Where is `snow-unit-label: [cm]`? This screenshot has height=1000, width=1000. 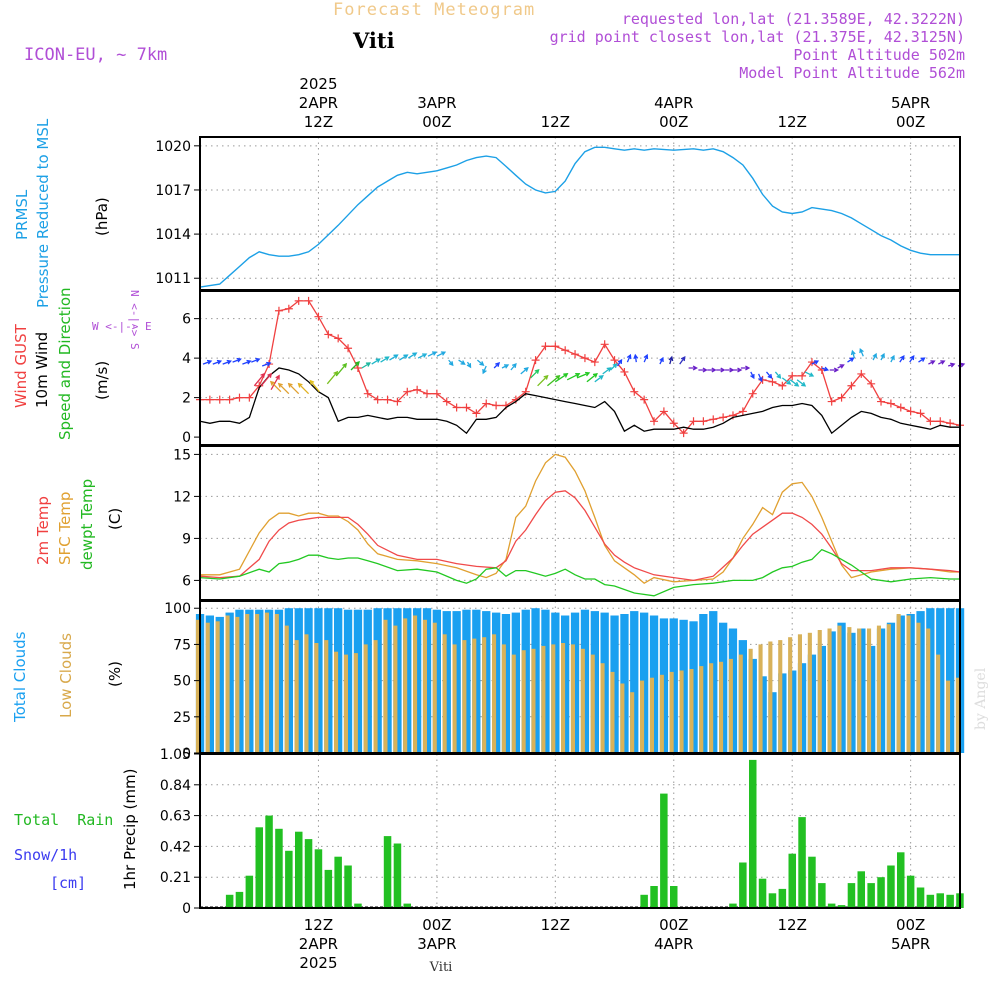
snow-unit-label: [cm] is located at coordinates (68, 883).